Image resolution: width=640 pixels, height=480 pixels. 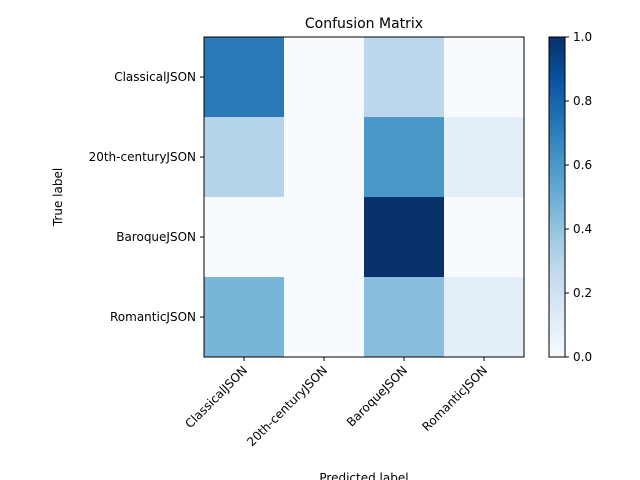 I want to click on y-tick-label: ClassicalJSON, so click(x=155, y=77).